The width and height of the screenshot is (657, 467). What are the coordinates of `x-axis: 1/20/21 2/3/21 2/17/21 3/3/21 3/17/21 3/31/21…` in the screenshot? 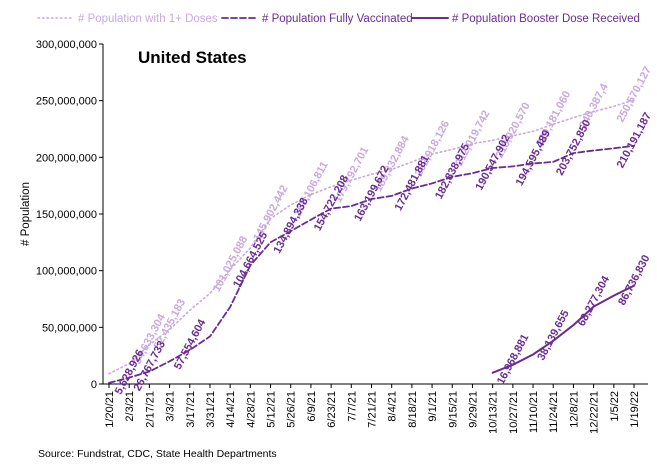 It's located at (375, 408).